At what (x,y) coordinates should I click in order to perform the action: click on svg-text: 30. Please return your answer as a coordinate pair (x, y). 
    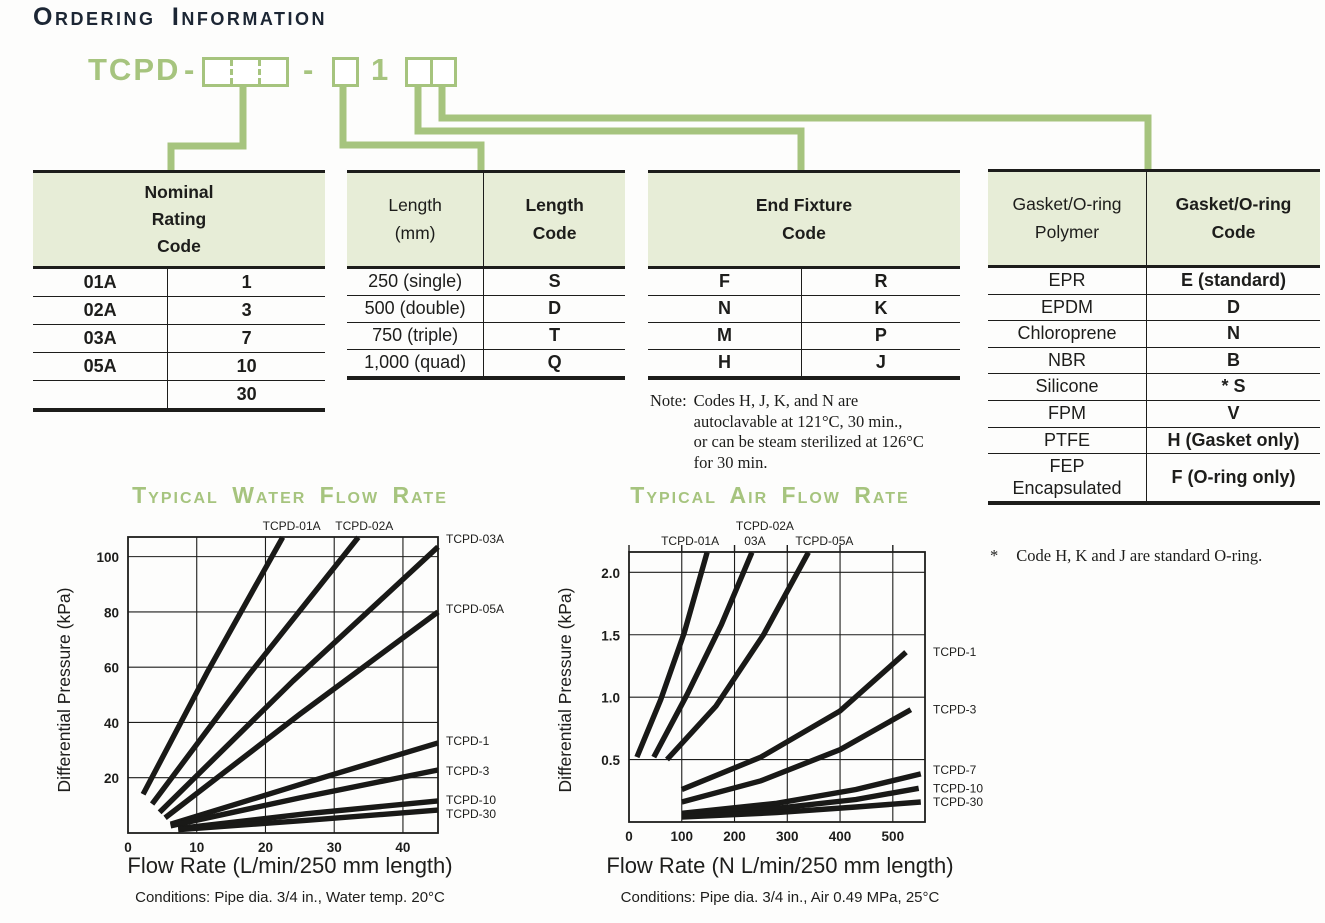
    Looking at the image, I should click on (334, 847).